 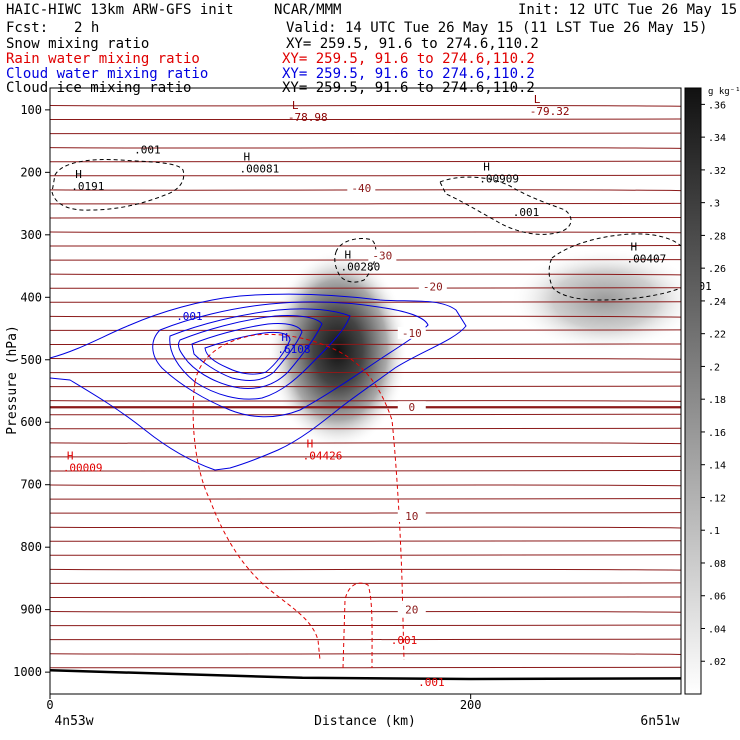 What do you see at coordinates (338, 350) in the screenshot?
I see `cloud-ice-max-main` at bounding box center [338, 350].